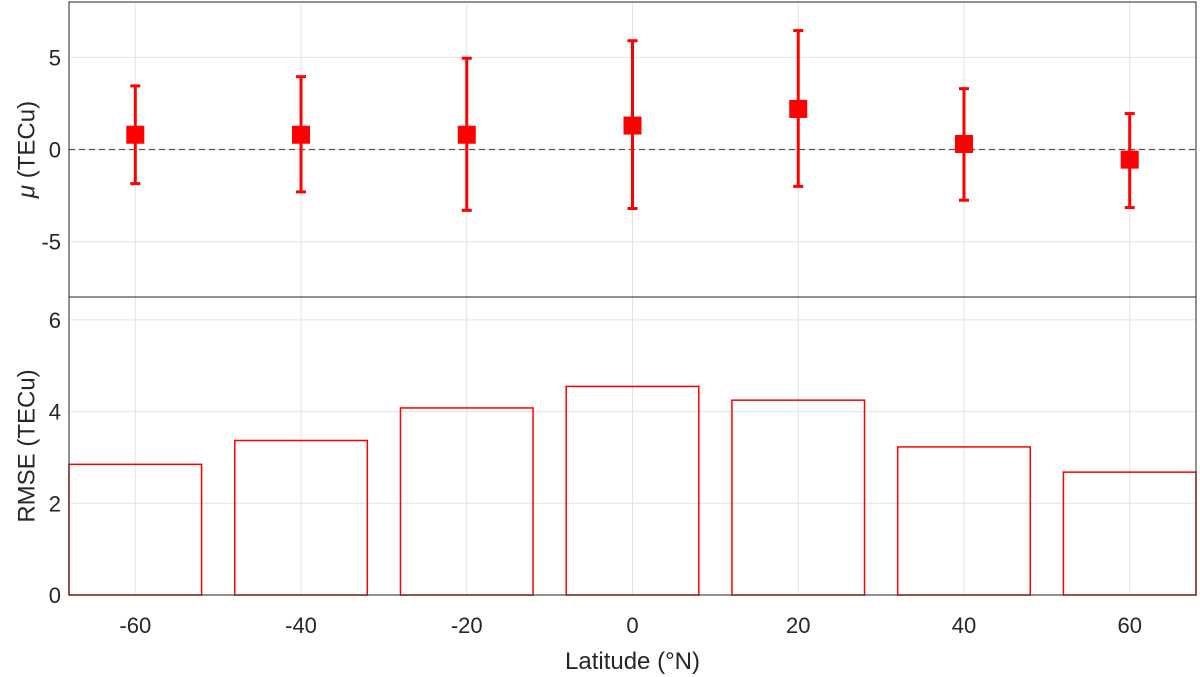 Image resolution: width=1200 pixels, height=677 pixels. What do you see at coordinates (26, 143) in the screenshot?
I see `top-y-axis-unit: (TECu)` at bounding box center [26, 143].